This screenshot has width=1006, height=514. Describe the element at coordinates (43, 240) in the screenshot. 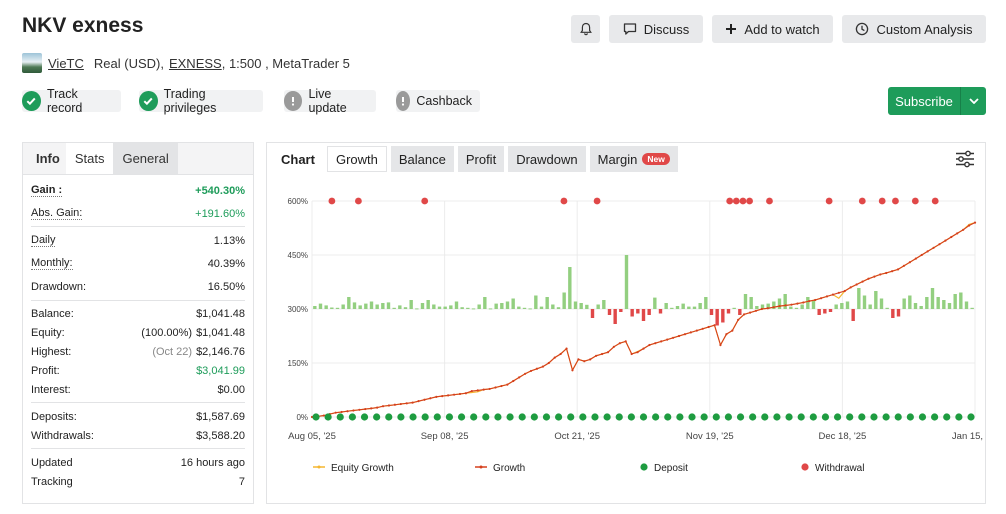

I see `stat-label: Daily` at that location.